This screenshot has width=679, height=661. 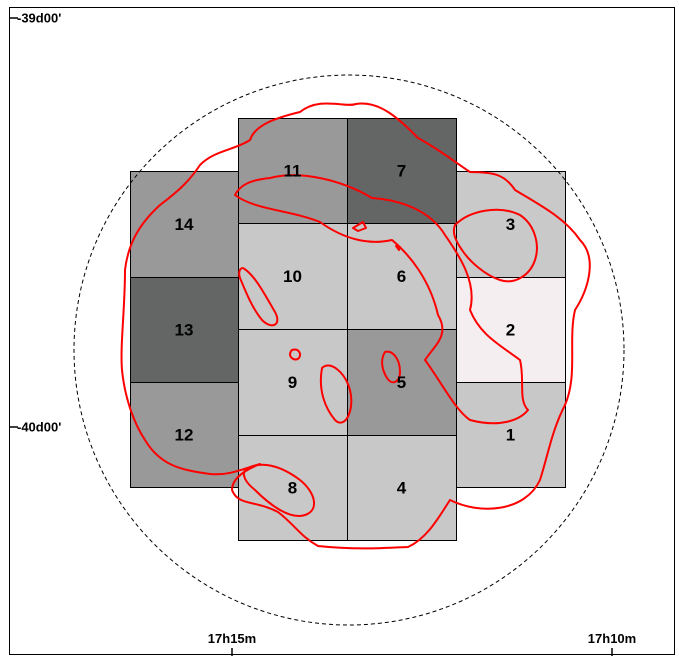 I want to click on tile-label-11: 11, so click(x=293, y=171).